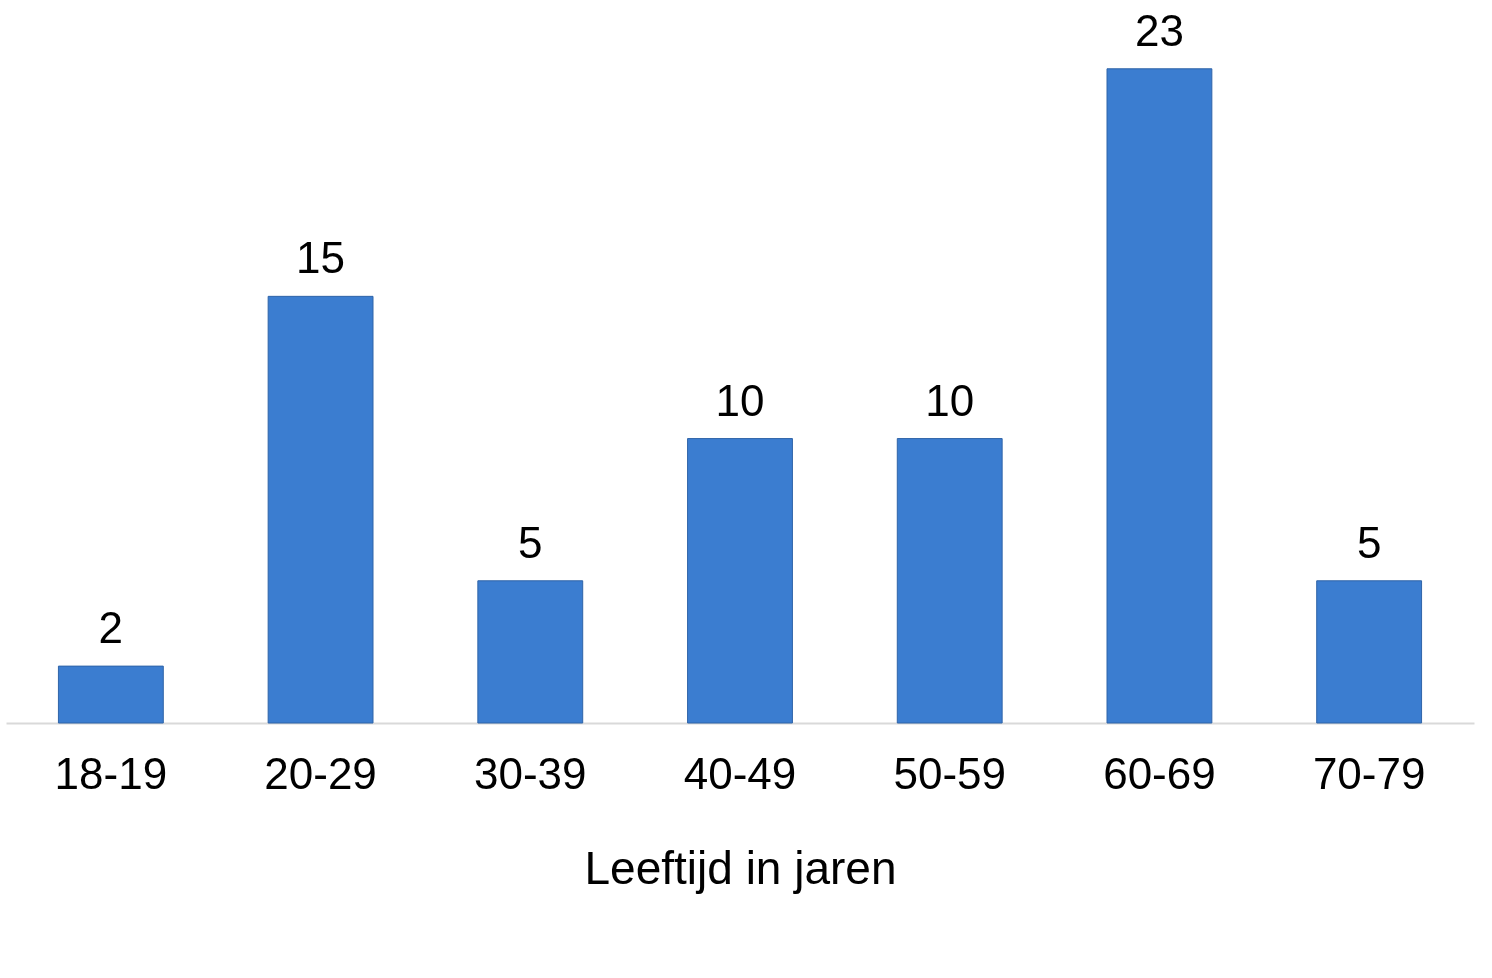 This screenshot has height=978, width=1492. What do you see at coordinates (740, 773) in the screenshot?
I see `x-tick-label: 40-49` at bounding box center [740, 773].